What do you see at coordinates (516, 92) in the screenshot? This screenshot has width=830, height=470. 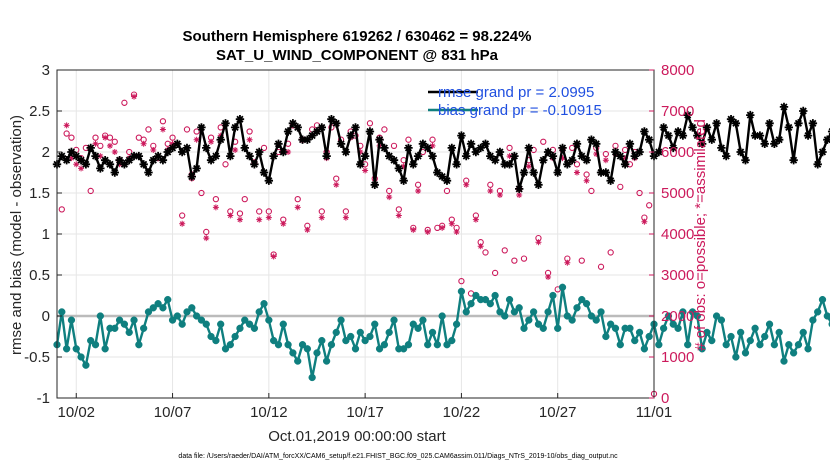 I see `legend-rmse-label: rmse grand pr = 2.0995` at bounding box center [516, 92].